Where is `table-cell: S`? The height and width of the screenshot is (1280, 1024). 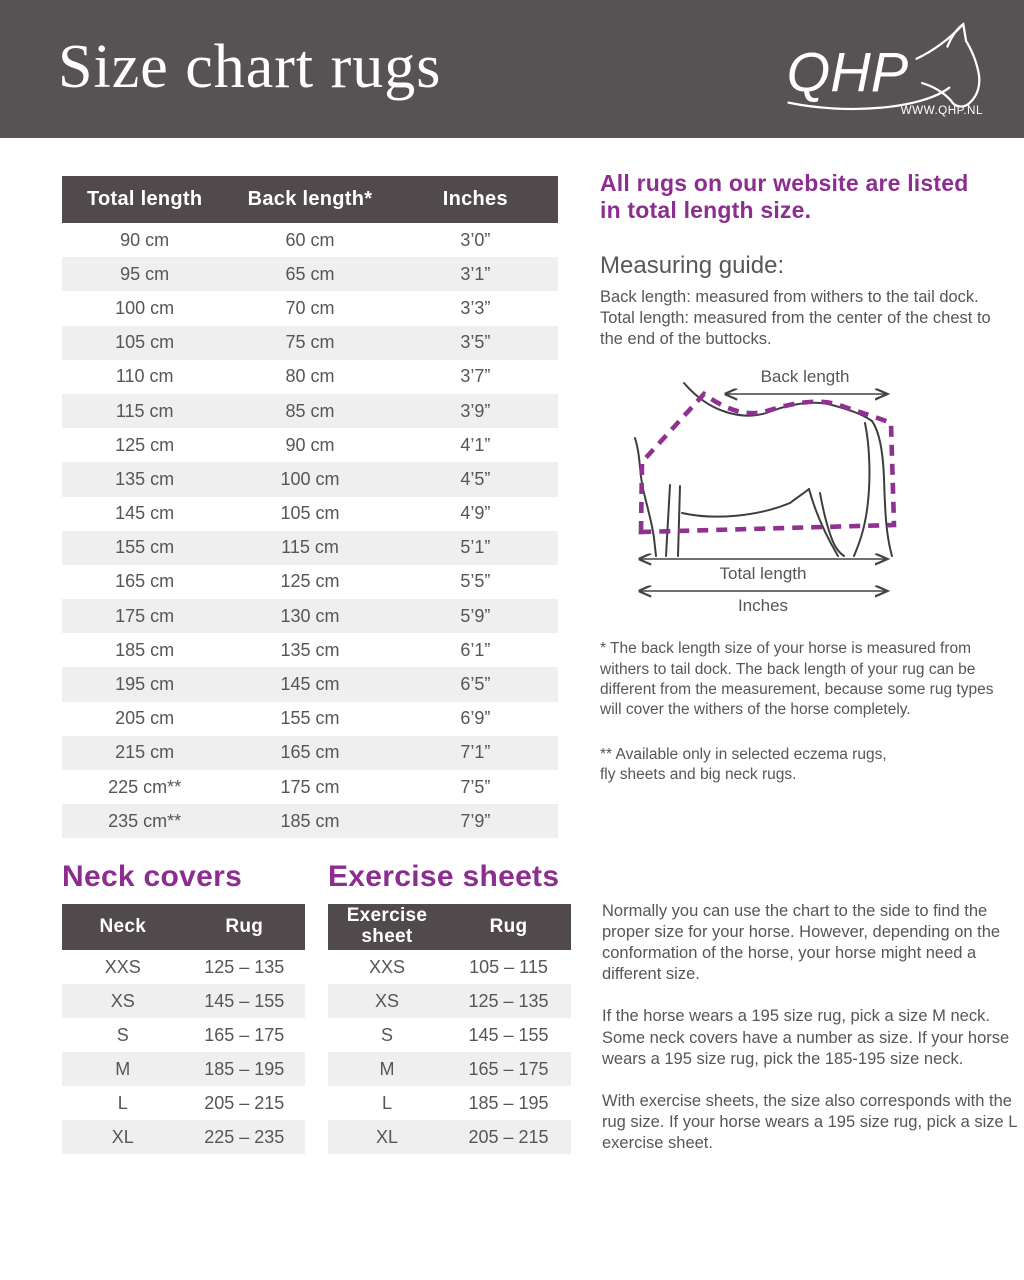 table-cell: S is located at coordinates (386, 1034).